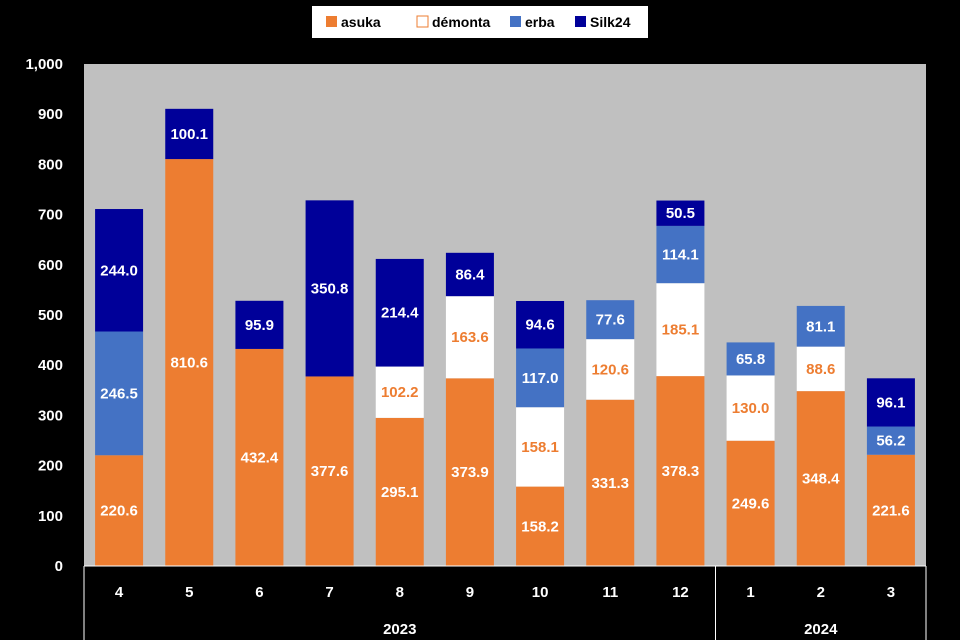 This screenshot has height=640, width=960. I want to click on x-tick-label: 12, so click(680, 592).